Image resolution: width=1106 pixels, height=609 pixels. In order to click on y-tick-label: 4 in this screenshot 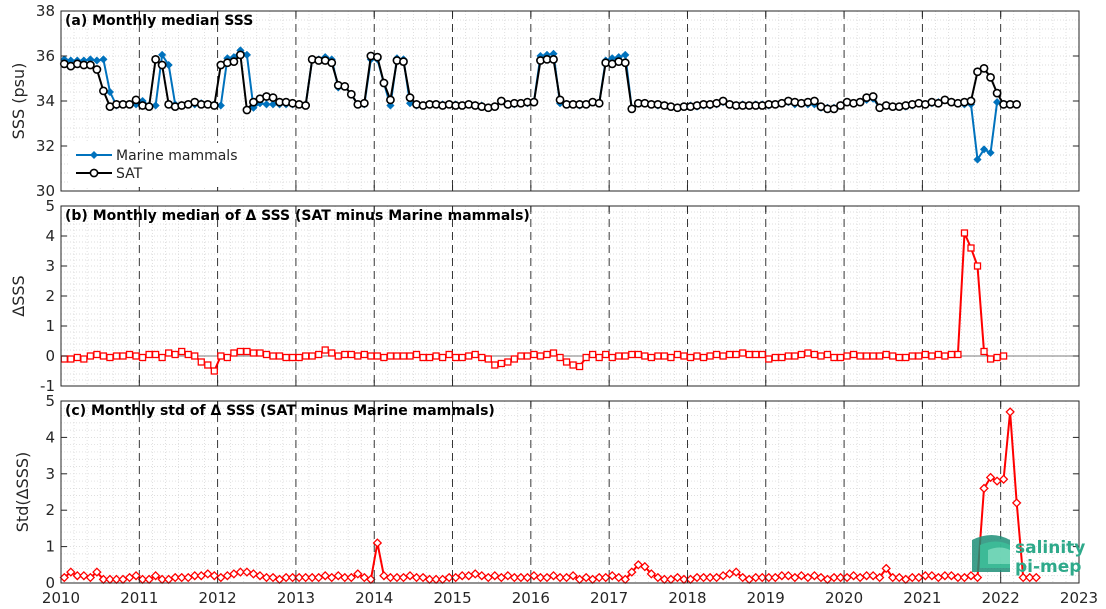, I will do `click(50, 437)`.